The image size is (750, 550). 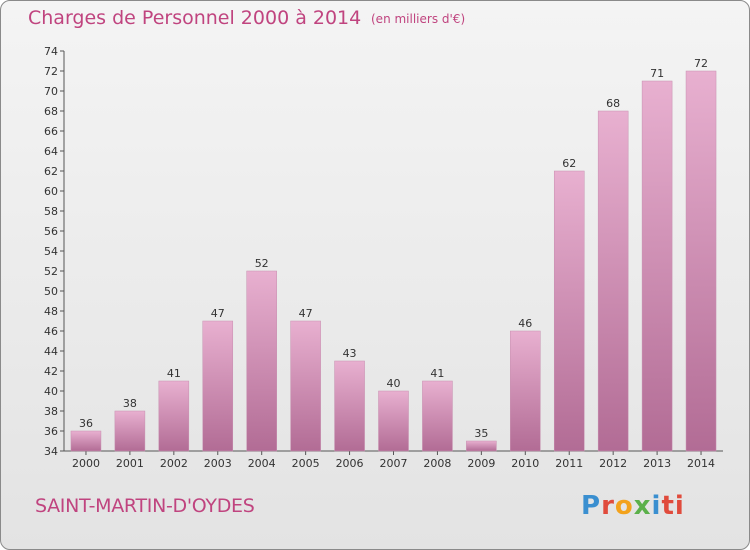 I want to click on bar-2012, so click(x=613, y=281).